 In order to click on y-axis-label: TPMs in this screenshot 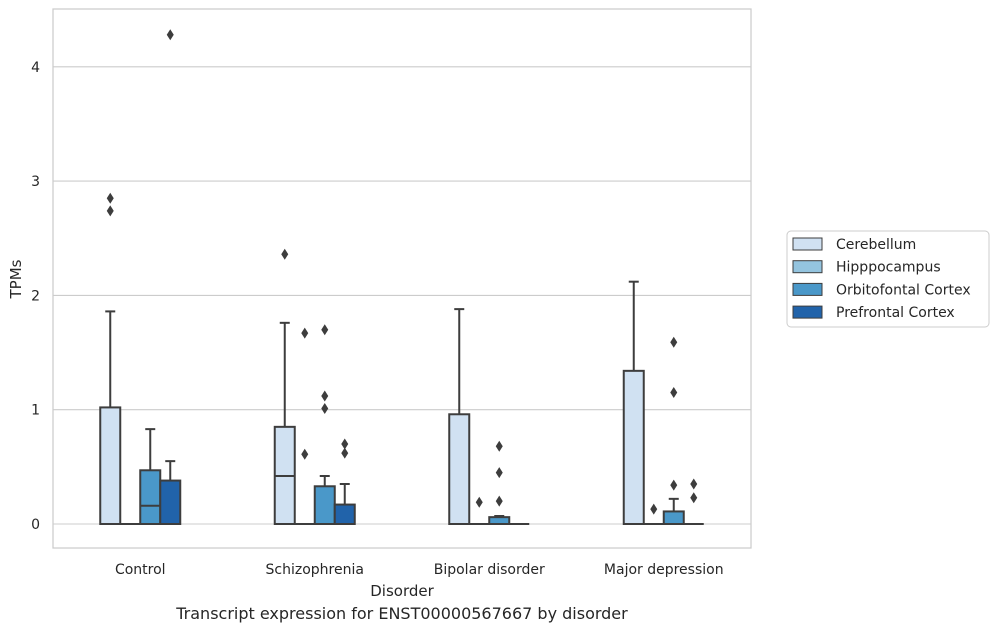, I will do `click(16, 279)`.